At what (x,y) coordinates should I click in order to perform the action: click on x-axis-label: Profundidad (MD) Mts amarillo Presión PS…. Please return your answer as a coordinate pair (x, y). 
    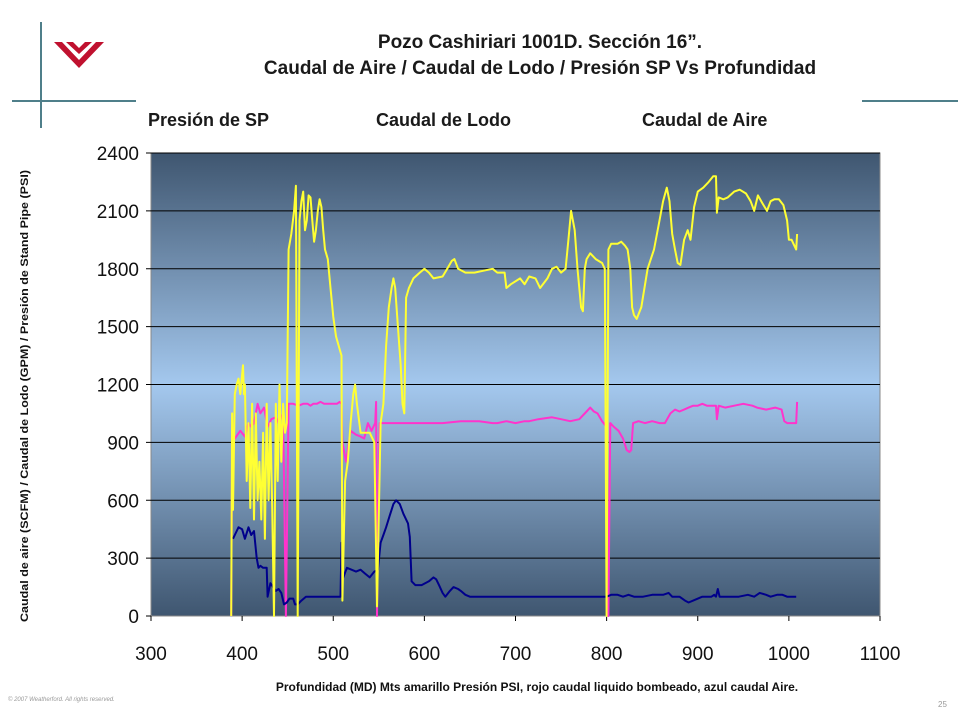
    Looking at the image, I should click on (537, 687).